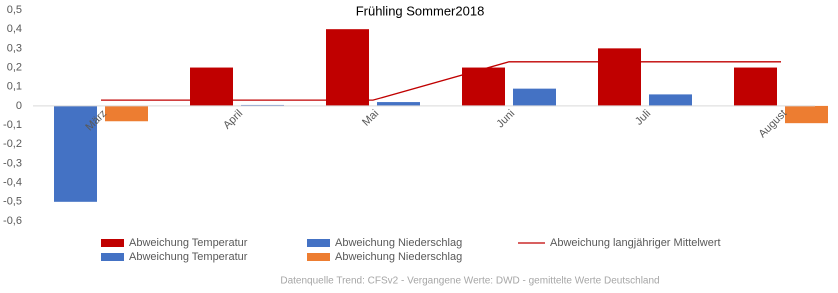 This screenshot has width=838, height=293. I want to click on line, so click(441, 81).